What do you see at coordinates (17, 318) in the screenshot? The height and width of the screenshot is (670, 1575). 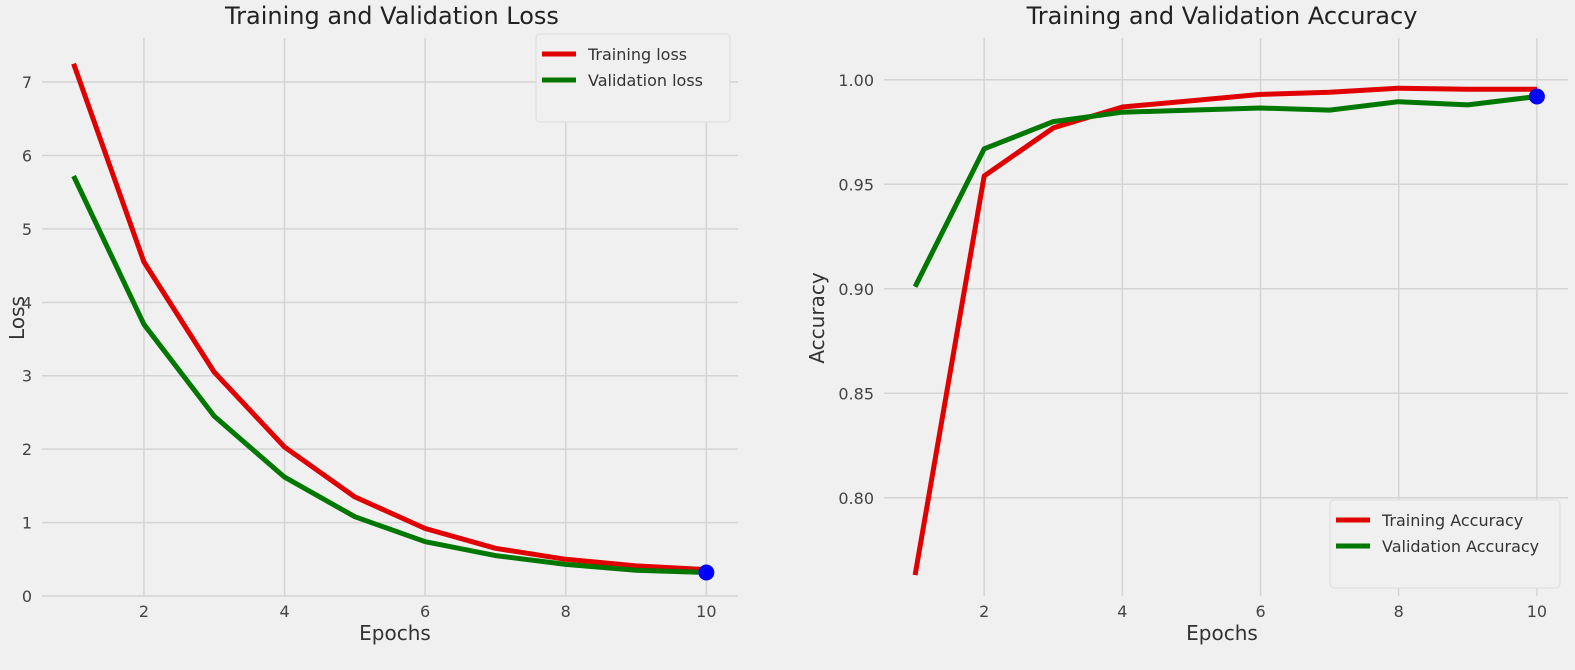 I see `y-axis-label: Loss` at bounding box center [17, 318].